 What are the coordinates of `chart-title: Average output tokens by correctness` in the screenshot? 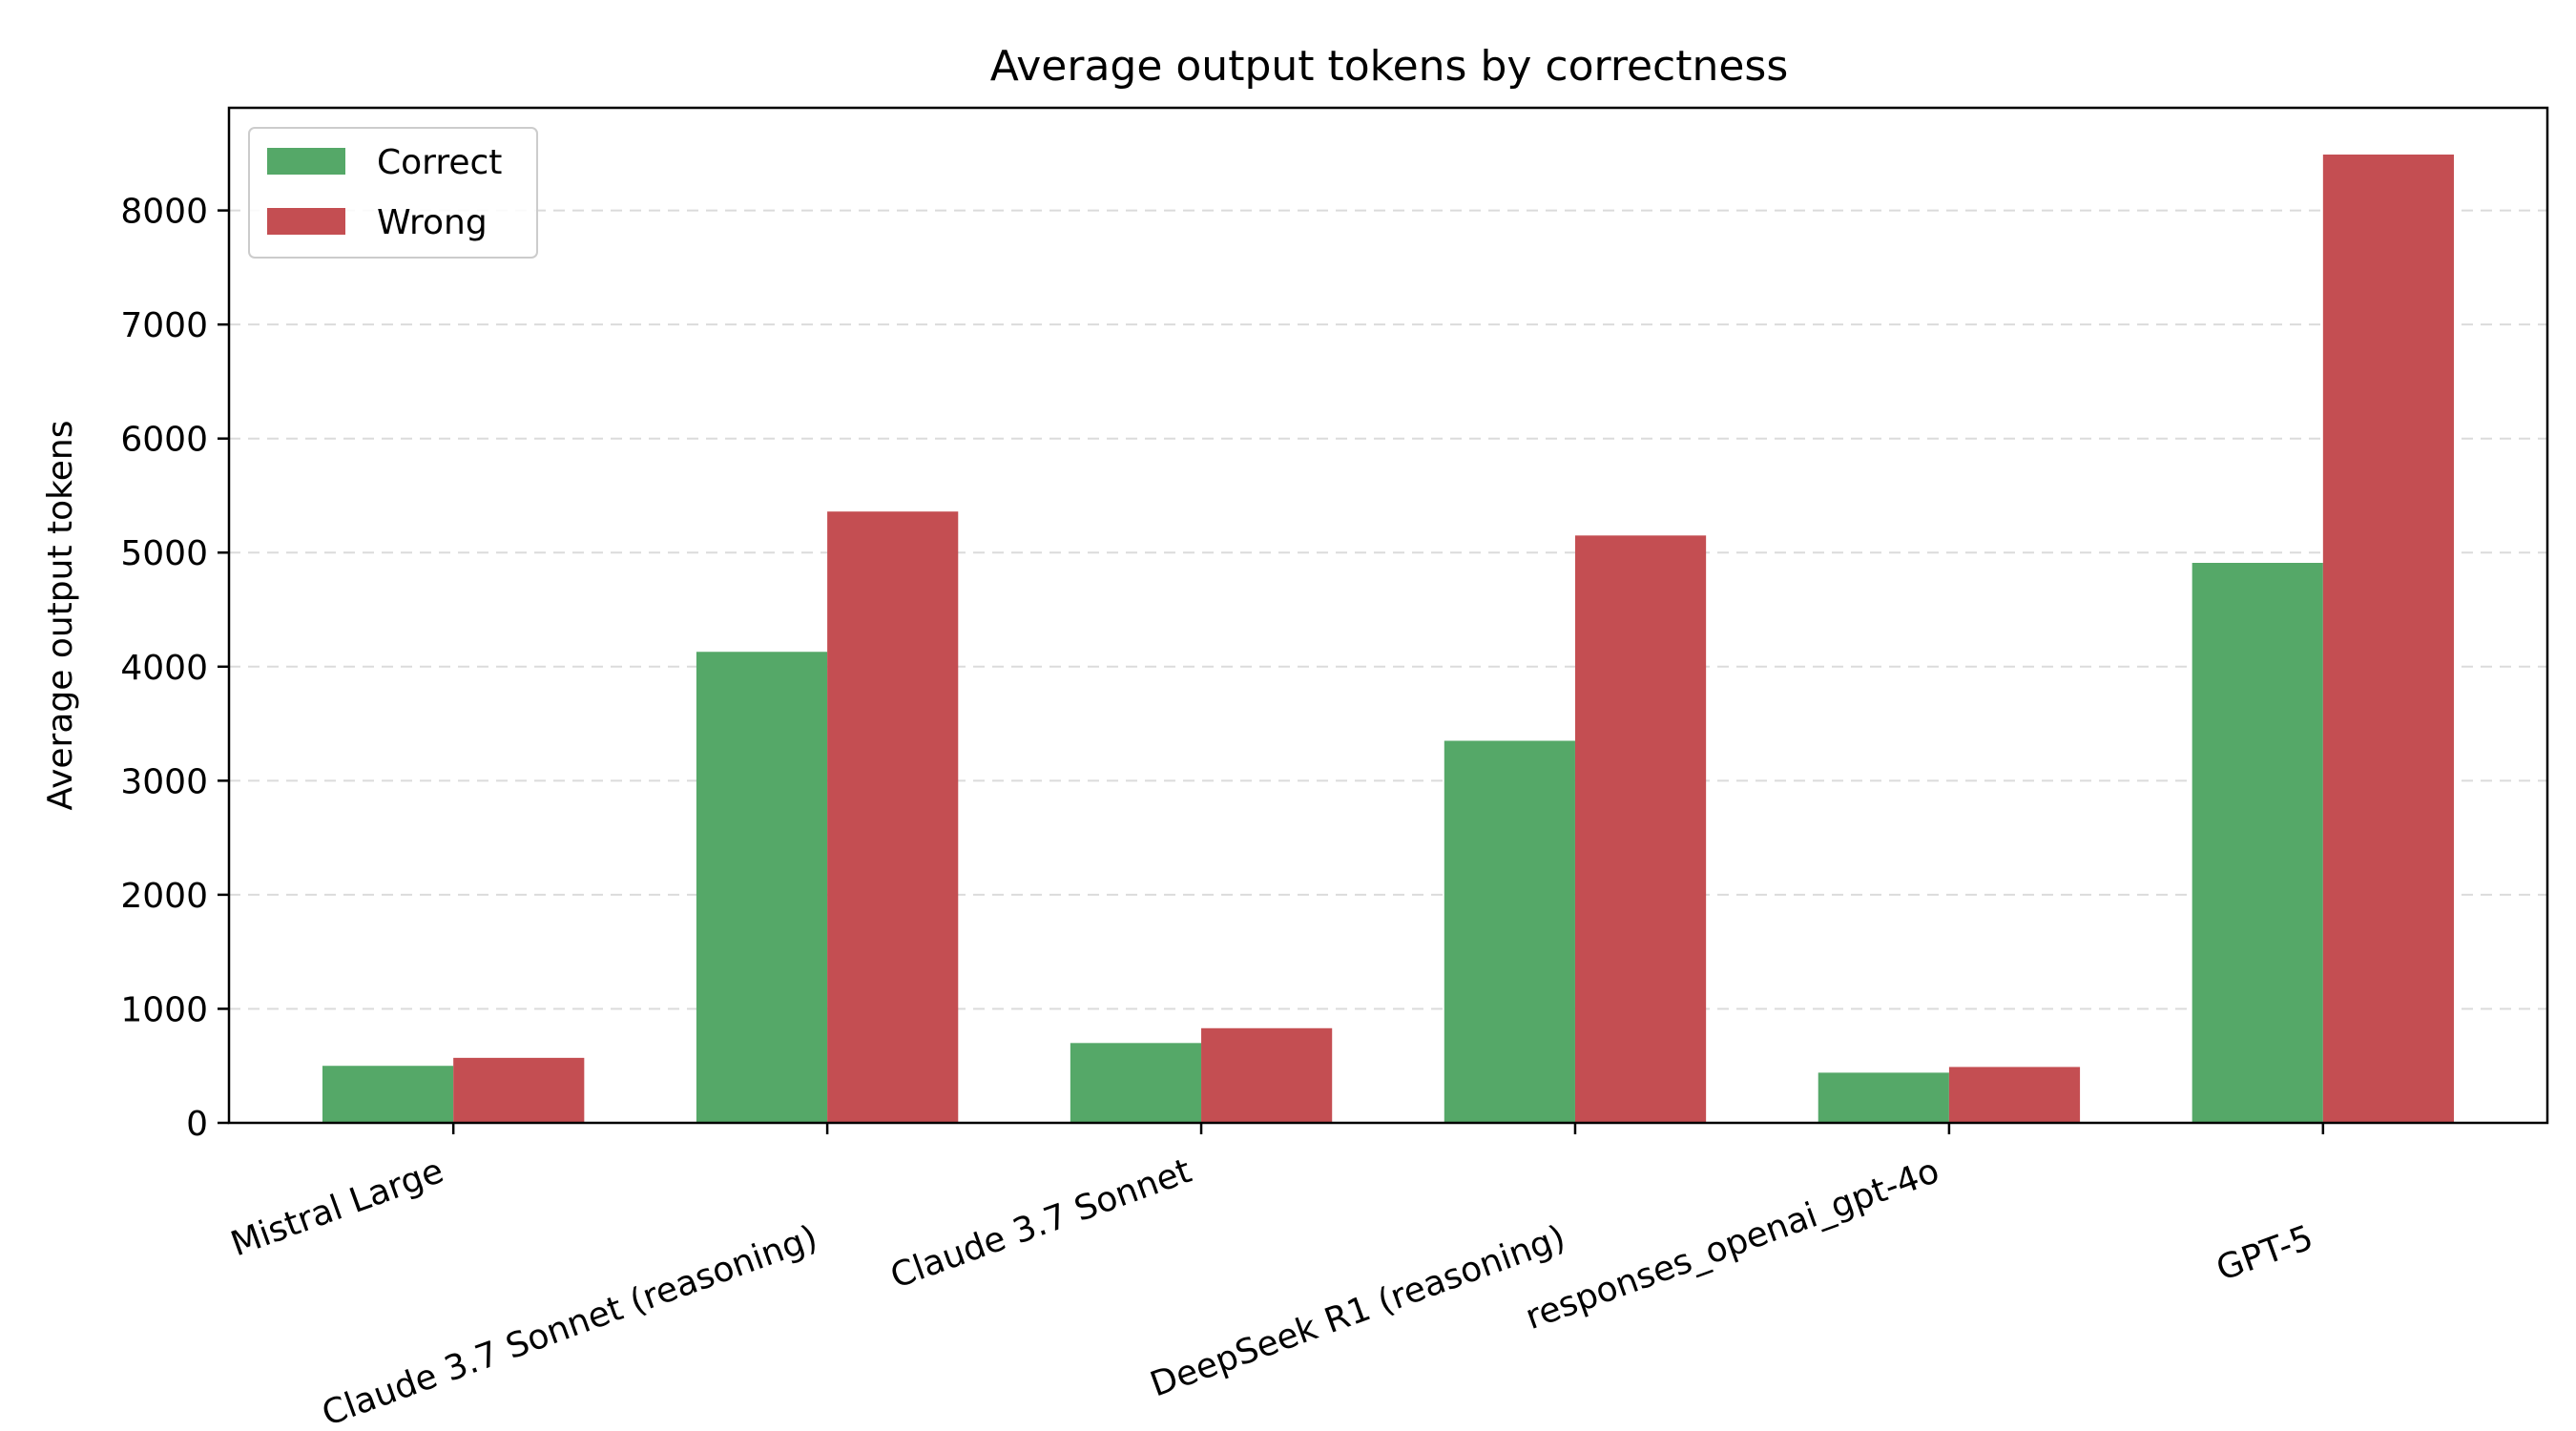 It's located at (1389, 66).